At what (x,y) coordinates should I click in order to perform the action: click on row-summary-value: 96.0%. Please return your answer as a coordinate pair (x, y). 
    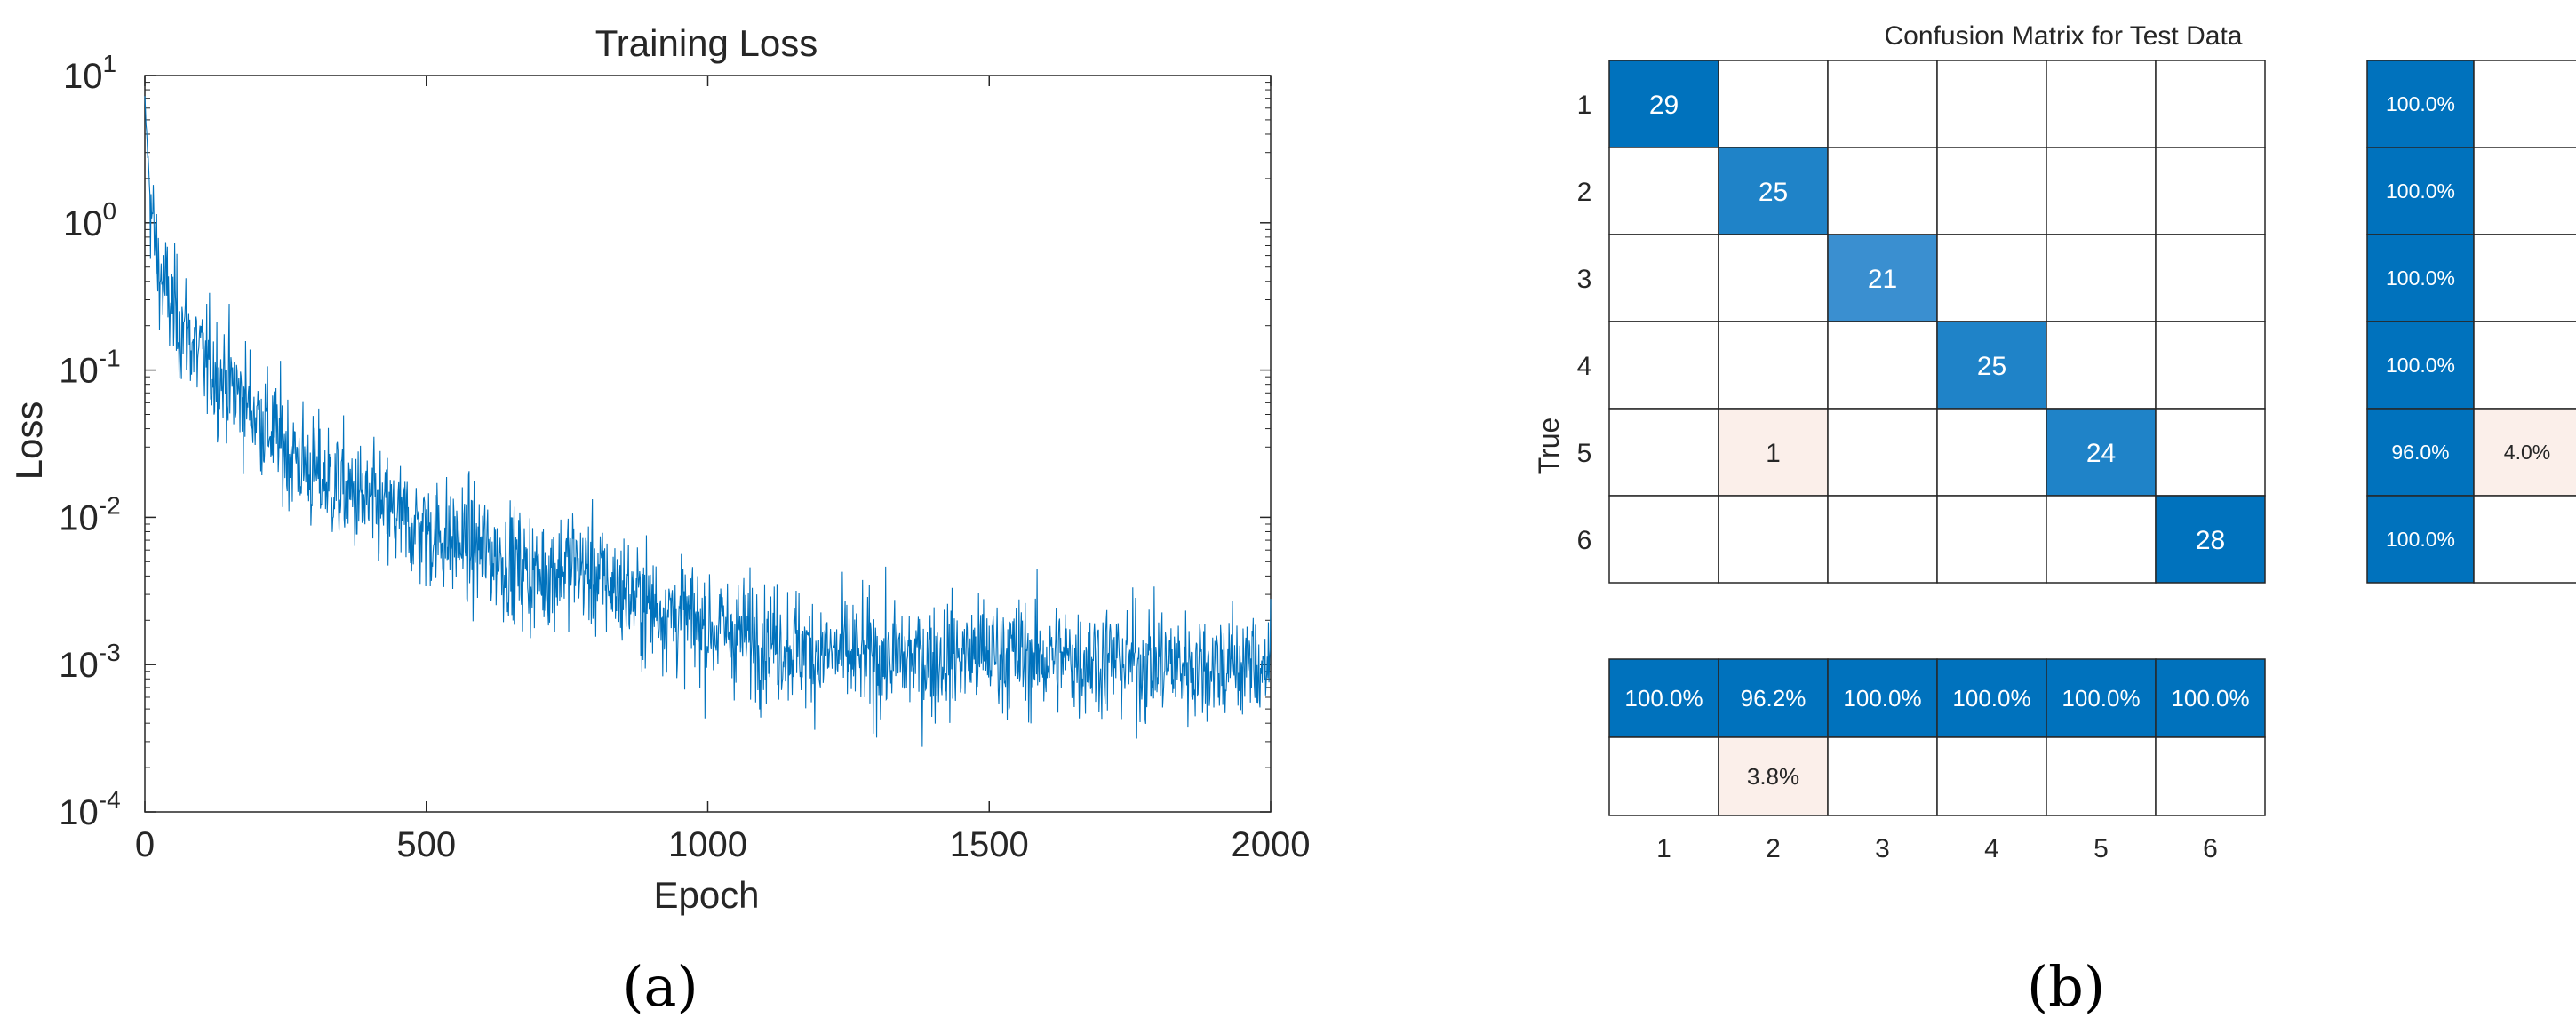
    Looking at the image, I should click on (2420, 452).